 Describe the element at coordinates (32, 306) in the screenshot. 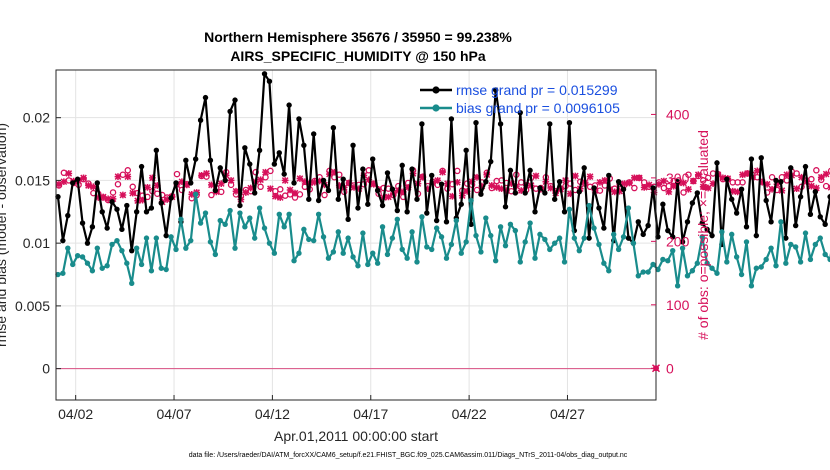

I see `y-tick-label: 0.005` at that location.